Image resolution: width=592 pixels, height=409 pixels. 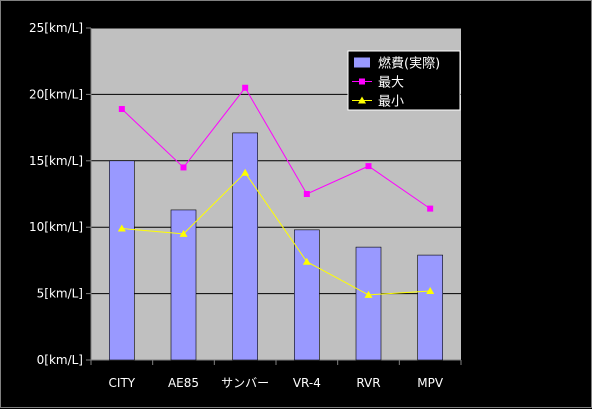 I want to click on x-tick-label: VR-4, so click(x=307, y=383).